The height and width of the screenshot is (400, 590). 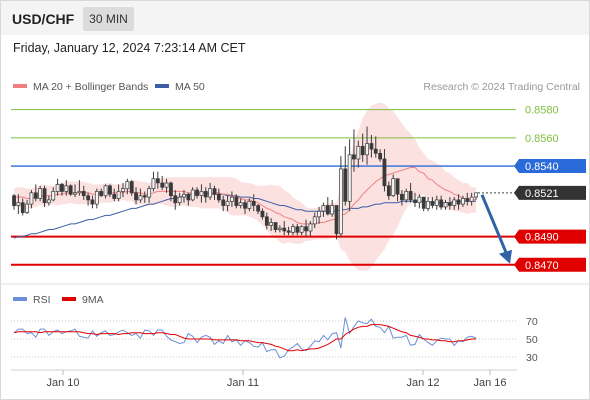 I want to click on rsi-tick-label: 50, so click(x=532, y=340).